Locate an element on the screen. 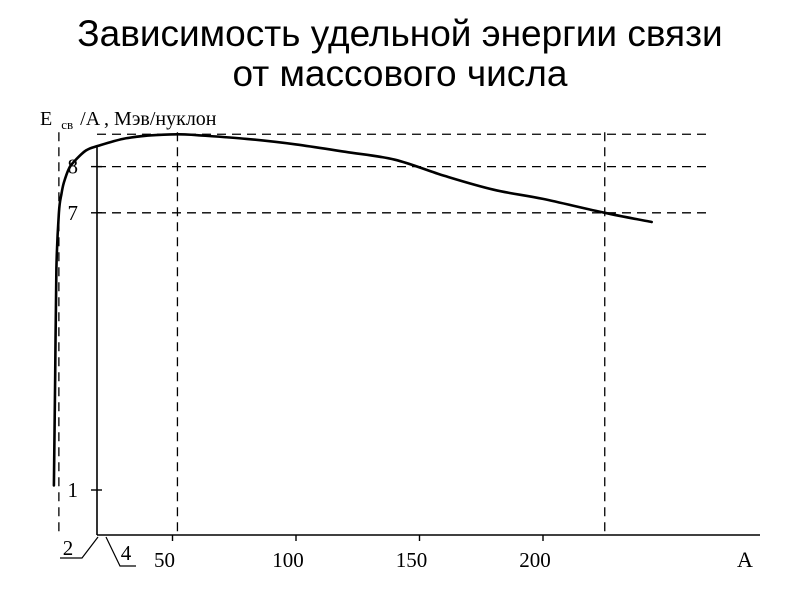  y-axis-label-rest: /A , Мэв/нуклон is located at coordinates (148, 119).